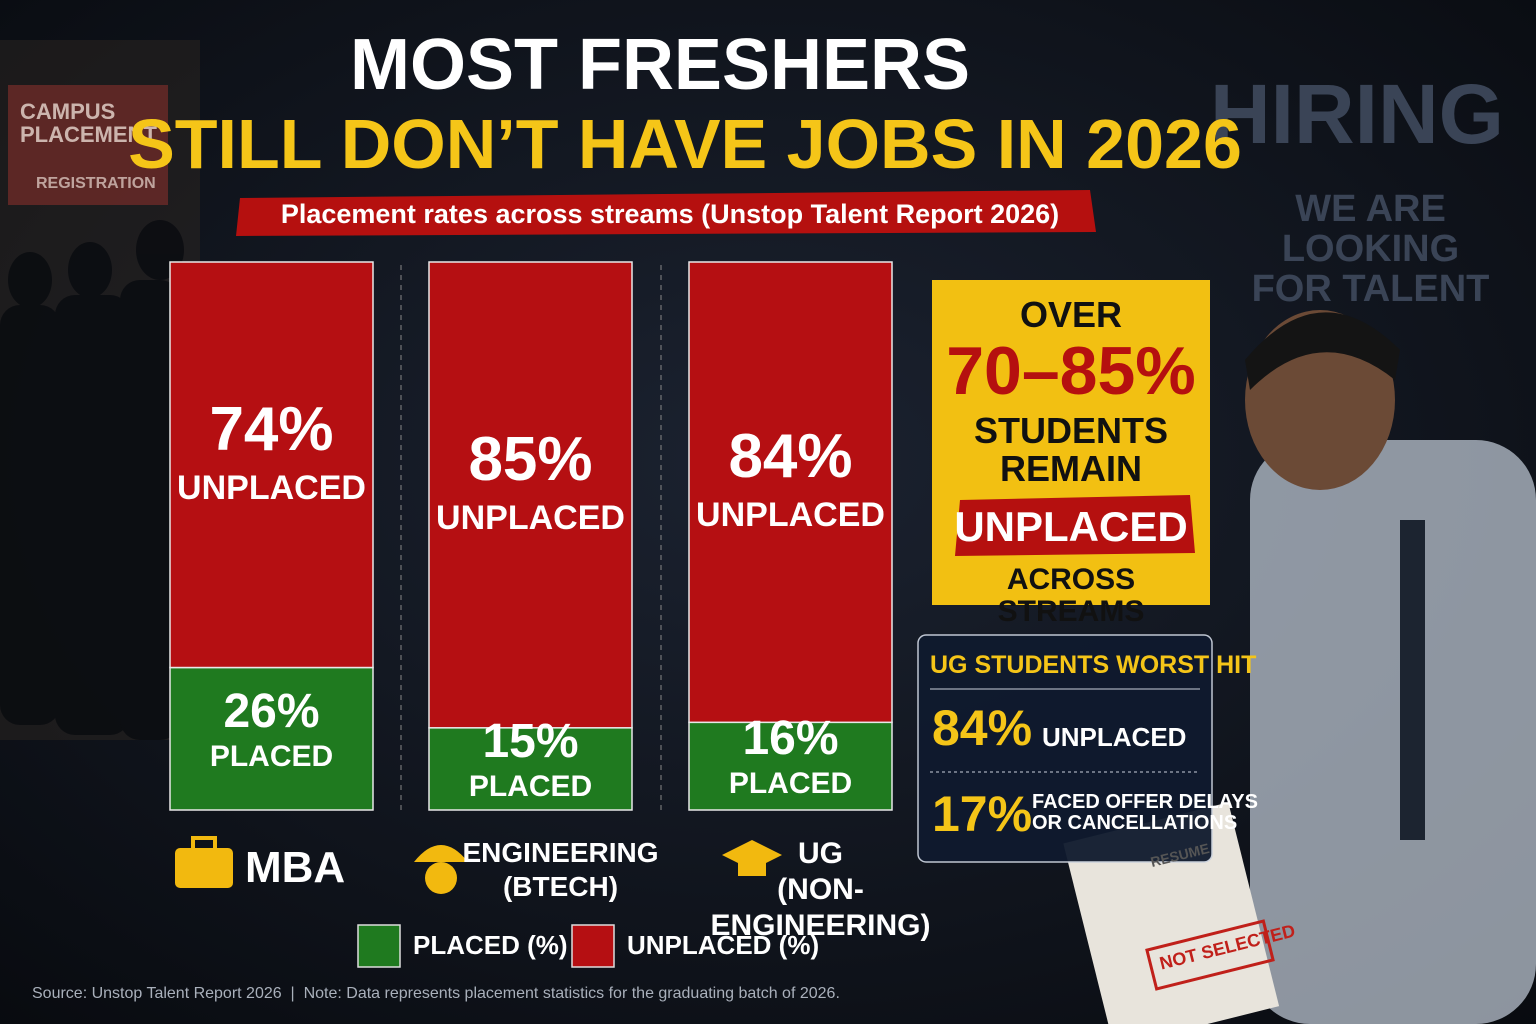  What do you see at coordinates (1357, 114) in the screenshot?
I see `scene-text: HIRING` at bounding box center [1357, 114].